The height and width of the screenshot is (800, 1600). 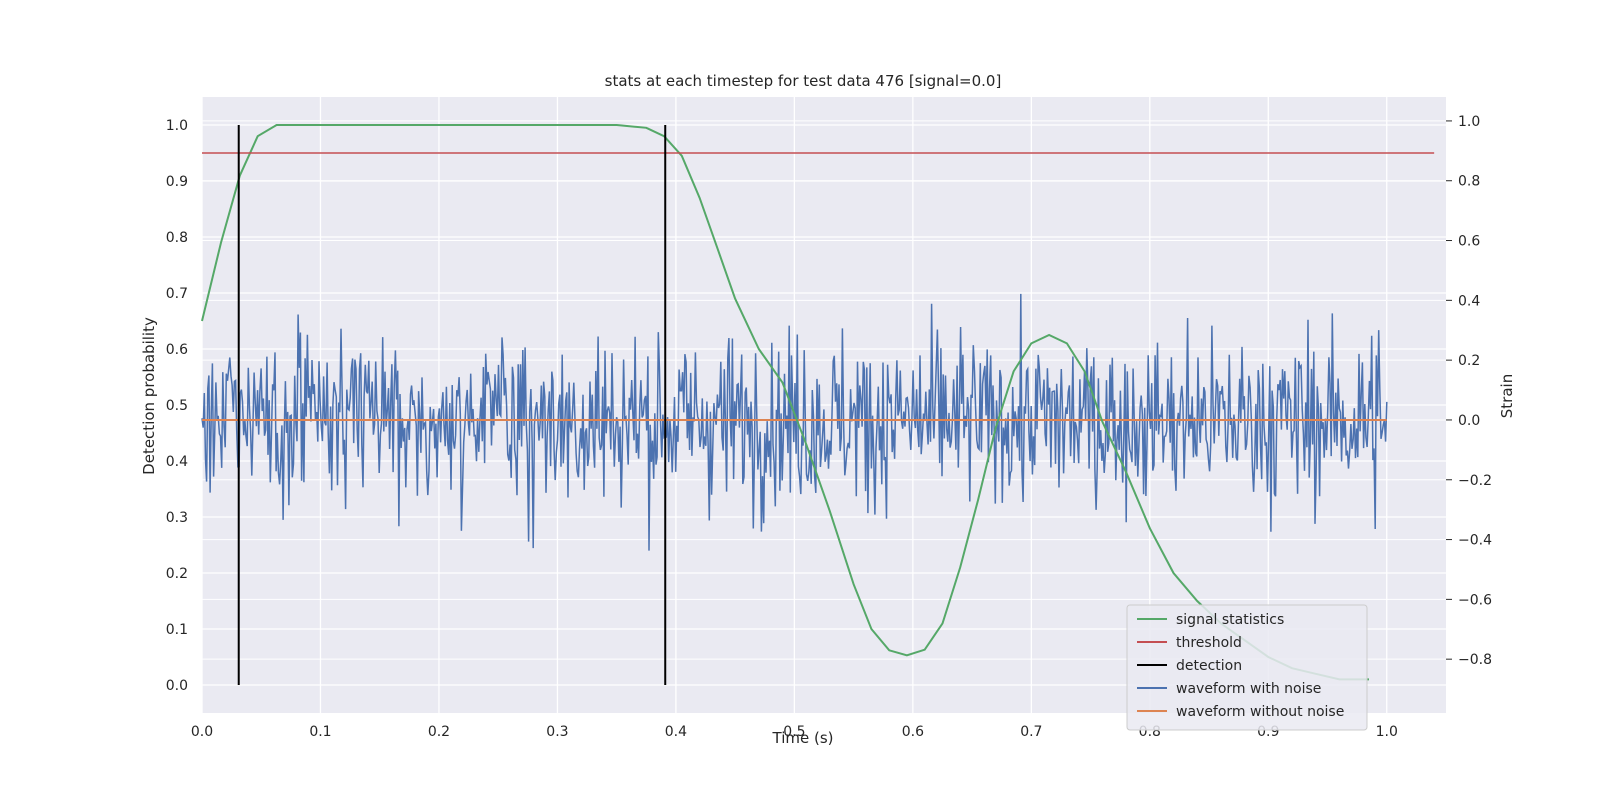 What do you see at coordinates (177, 294) in the screenshot?
I see `y-tick-label-left: 0.7` at bounding box center [177, 294].